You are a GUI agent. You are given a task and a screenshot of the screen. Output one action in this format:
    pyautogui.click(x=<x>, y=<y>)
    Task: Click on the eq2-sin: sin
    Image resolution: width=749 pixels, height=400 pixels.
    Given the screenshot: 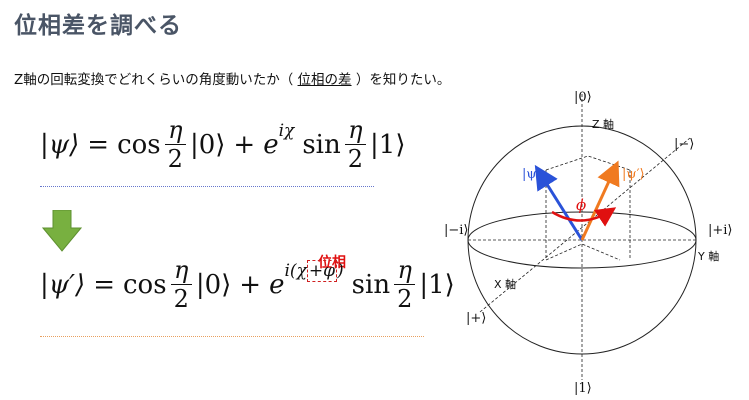 What is the action you would take?
    pyautogui.click(x=371, y=284)
    